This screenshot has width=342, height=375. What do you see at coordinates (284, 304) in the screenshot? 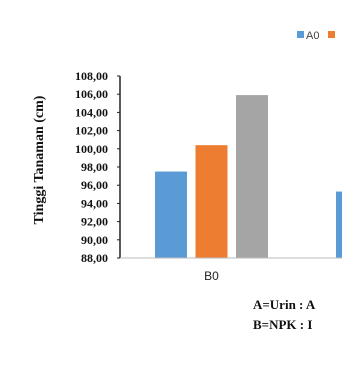
I see `note-line-1: A=Urin : A` at bounding box center [284, 304].